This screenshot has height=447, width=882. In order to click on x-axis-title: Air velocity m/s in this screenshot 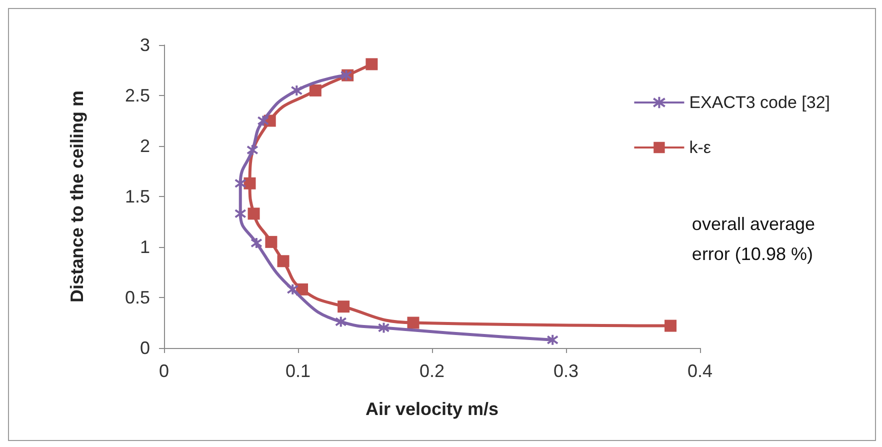, I will do `click(432, 409)`.